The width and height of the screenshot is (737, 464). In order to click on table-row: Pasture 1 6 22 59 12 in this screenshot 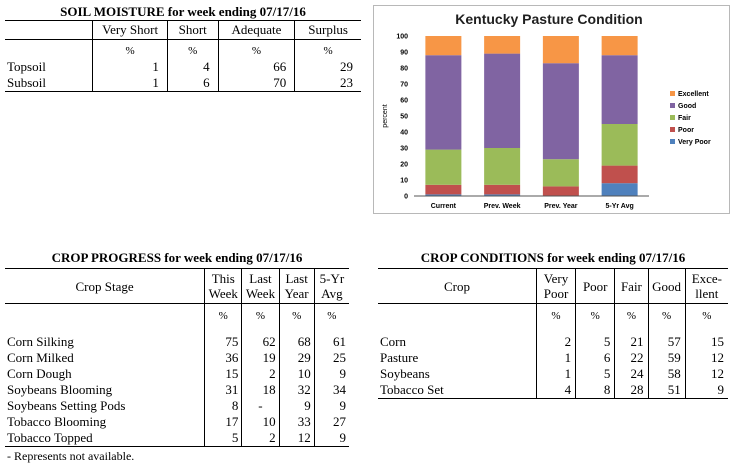, I will do `click(553, 358)`.